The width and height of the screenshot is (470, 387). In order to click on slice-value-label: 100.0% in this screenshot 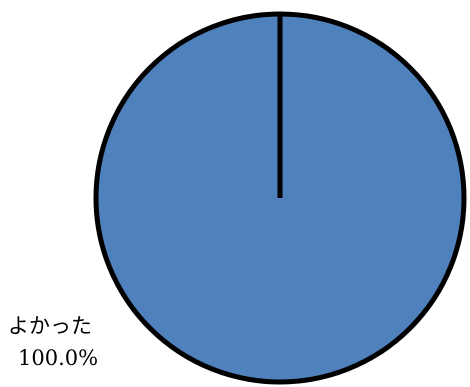, I will do `click(58, 358)`.